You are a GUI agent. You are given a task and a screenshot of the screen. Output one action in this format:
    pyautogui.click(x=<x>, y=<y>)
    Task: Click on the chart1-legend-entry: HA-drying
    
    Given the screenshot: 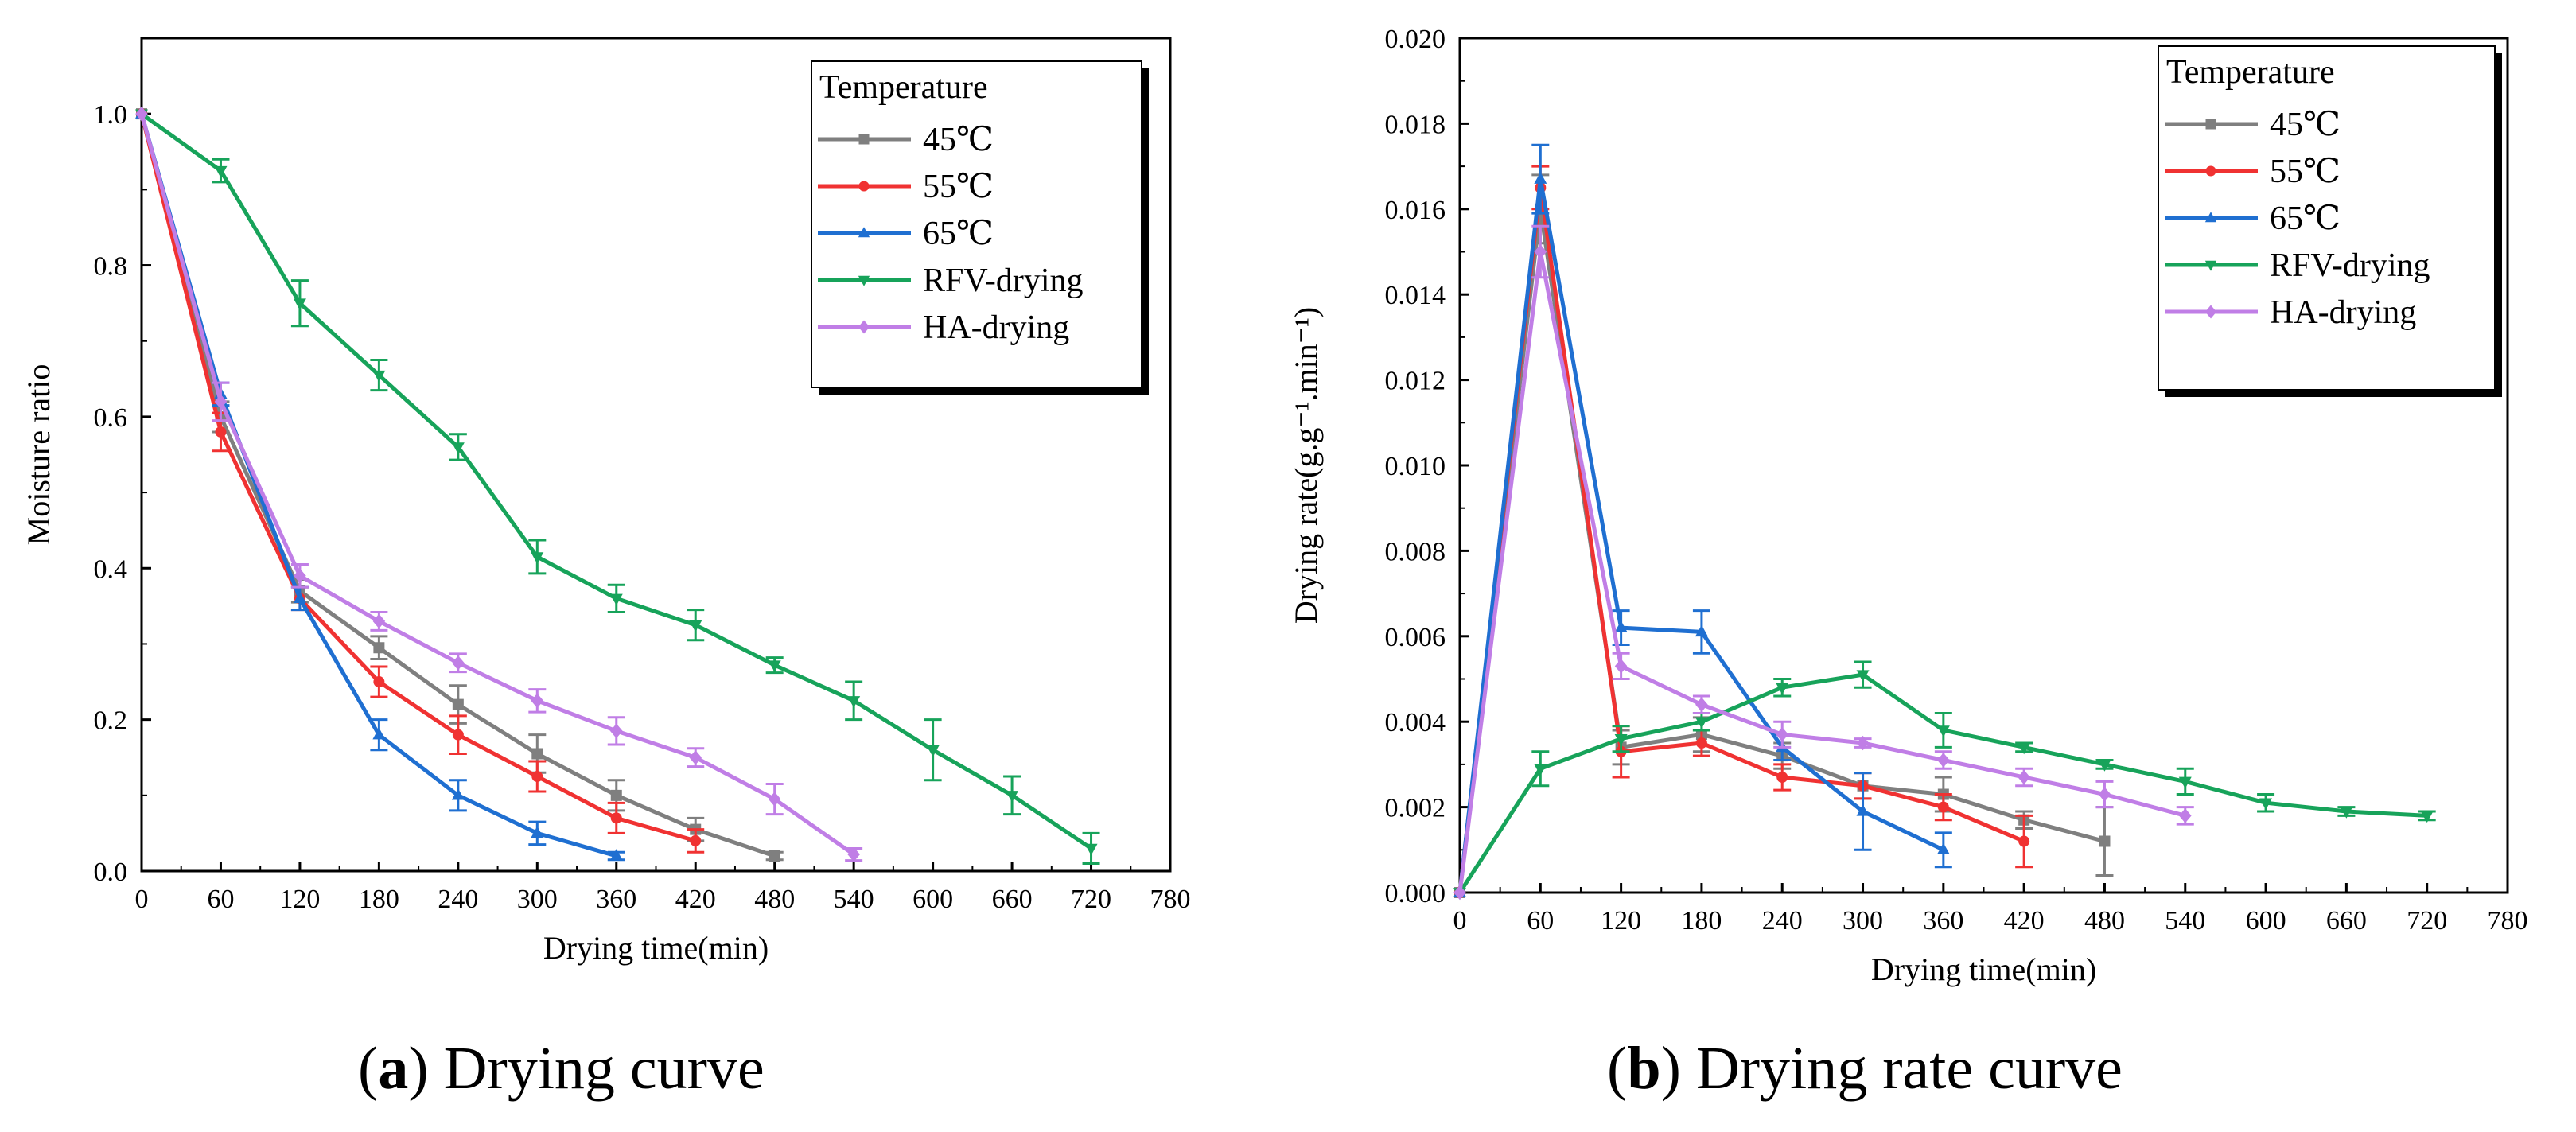 What is the action you would take?
    pyautogui.click(x=2343, y=312)
    